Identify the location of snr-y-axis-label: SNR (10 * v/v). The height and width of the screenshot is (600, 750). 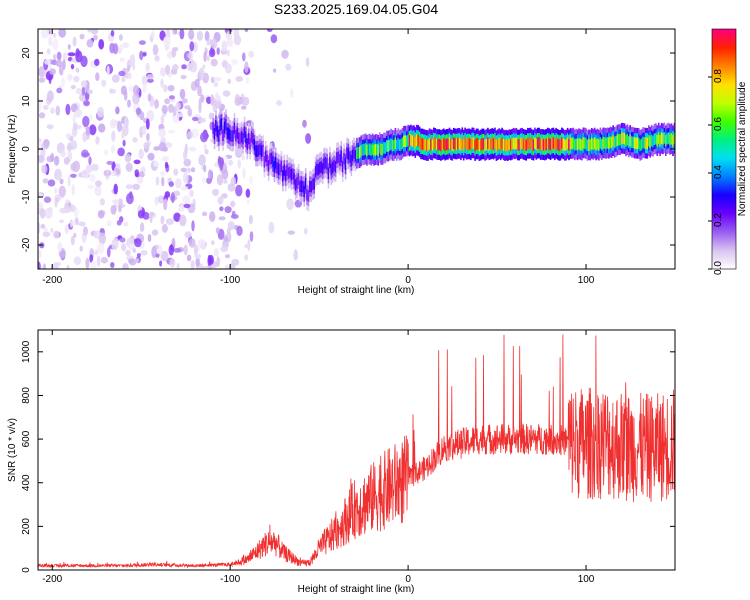
(12, 450).